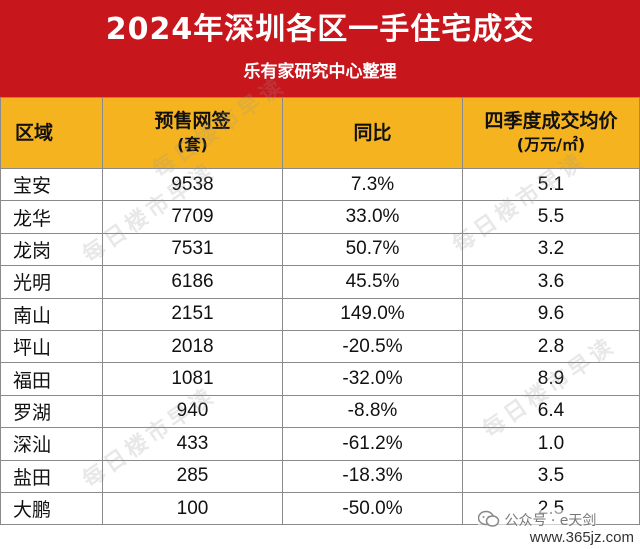  Describe the element at coordinates (372, 217) in the screenshot. I see `cell-yoy: 33.0%` at that location.